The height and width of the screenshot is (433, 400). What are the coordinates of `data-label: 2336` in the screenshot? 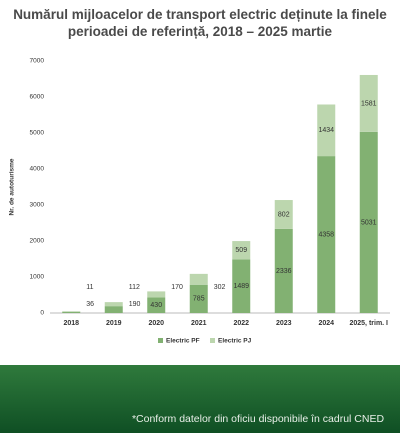 It's located at (284, 271).